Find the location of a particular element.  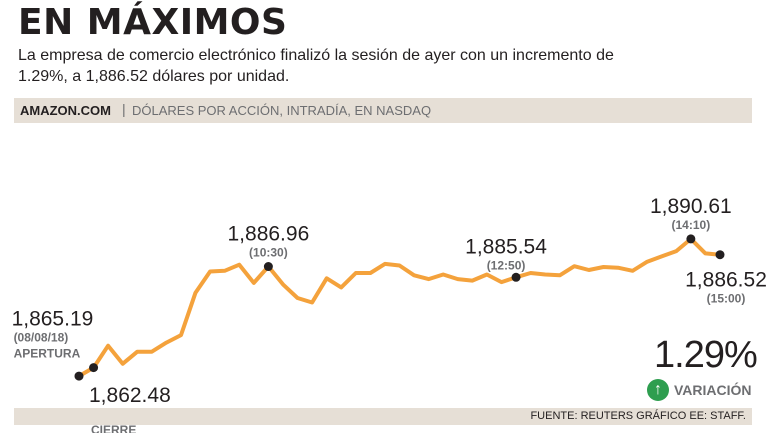

source-credit: FUENTE: REUTERS GRÁFICO EE: STAFF. is located at coordinates (638, 416).